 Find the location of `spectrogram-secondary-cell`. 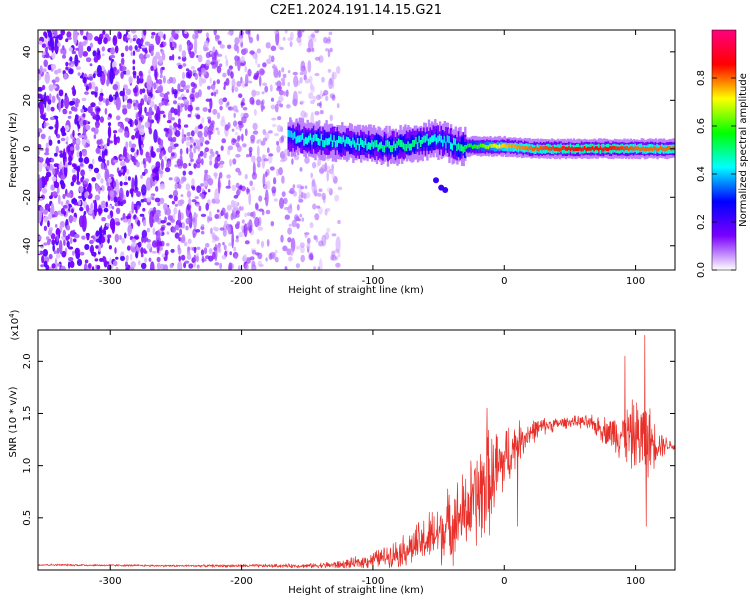

spectrogram-secondary-cell is located at coordinates (436, 180).